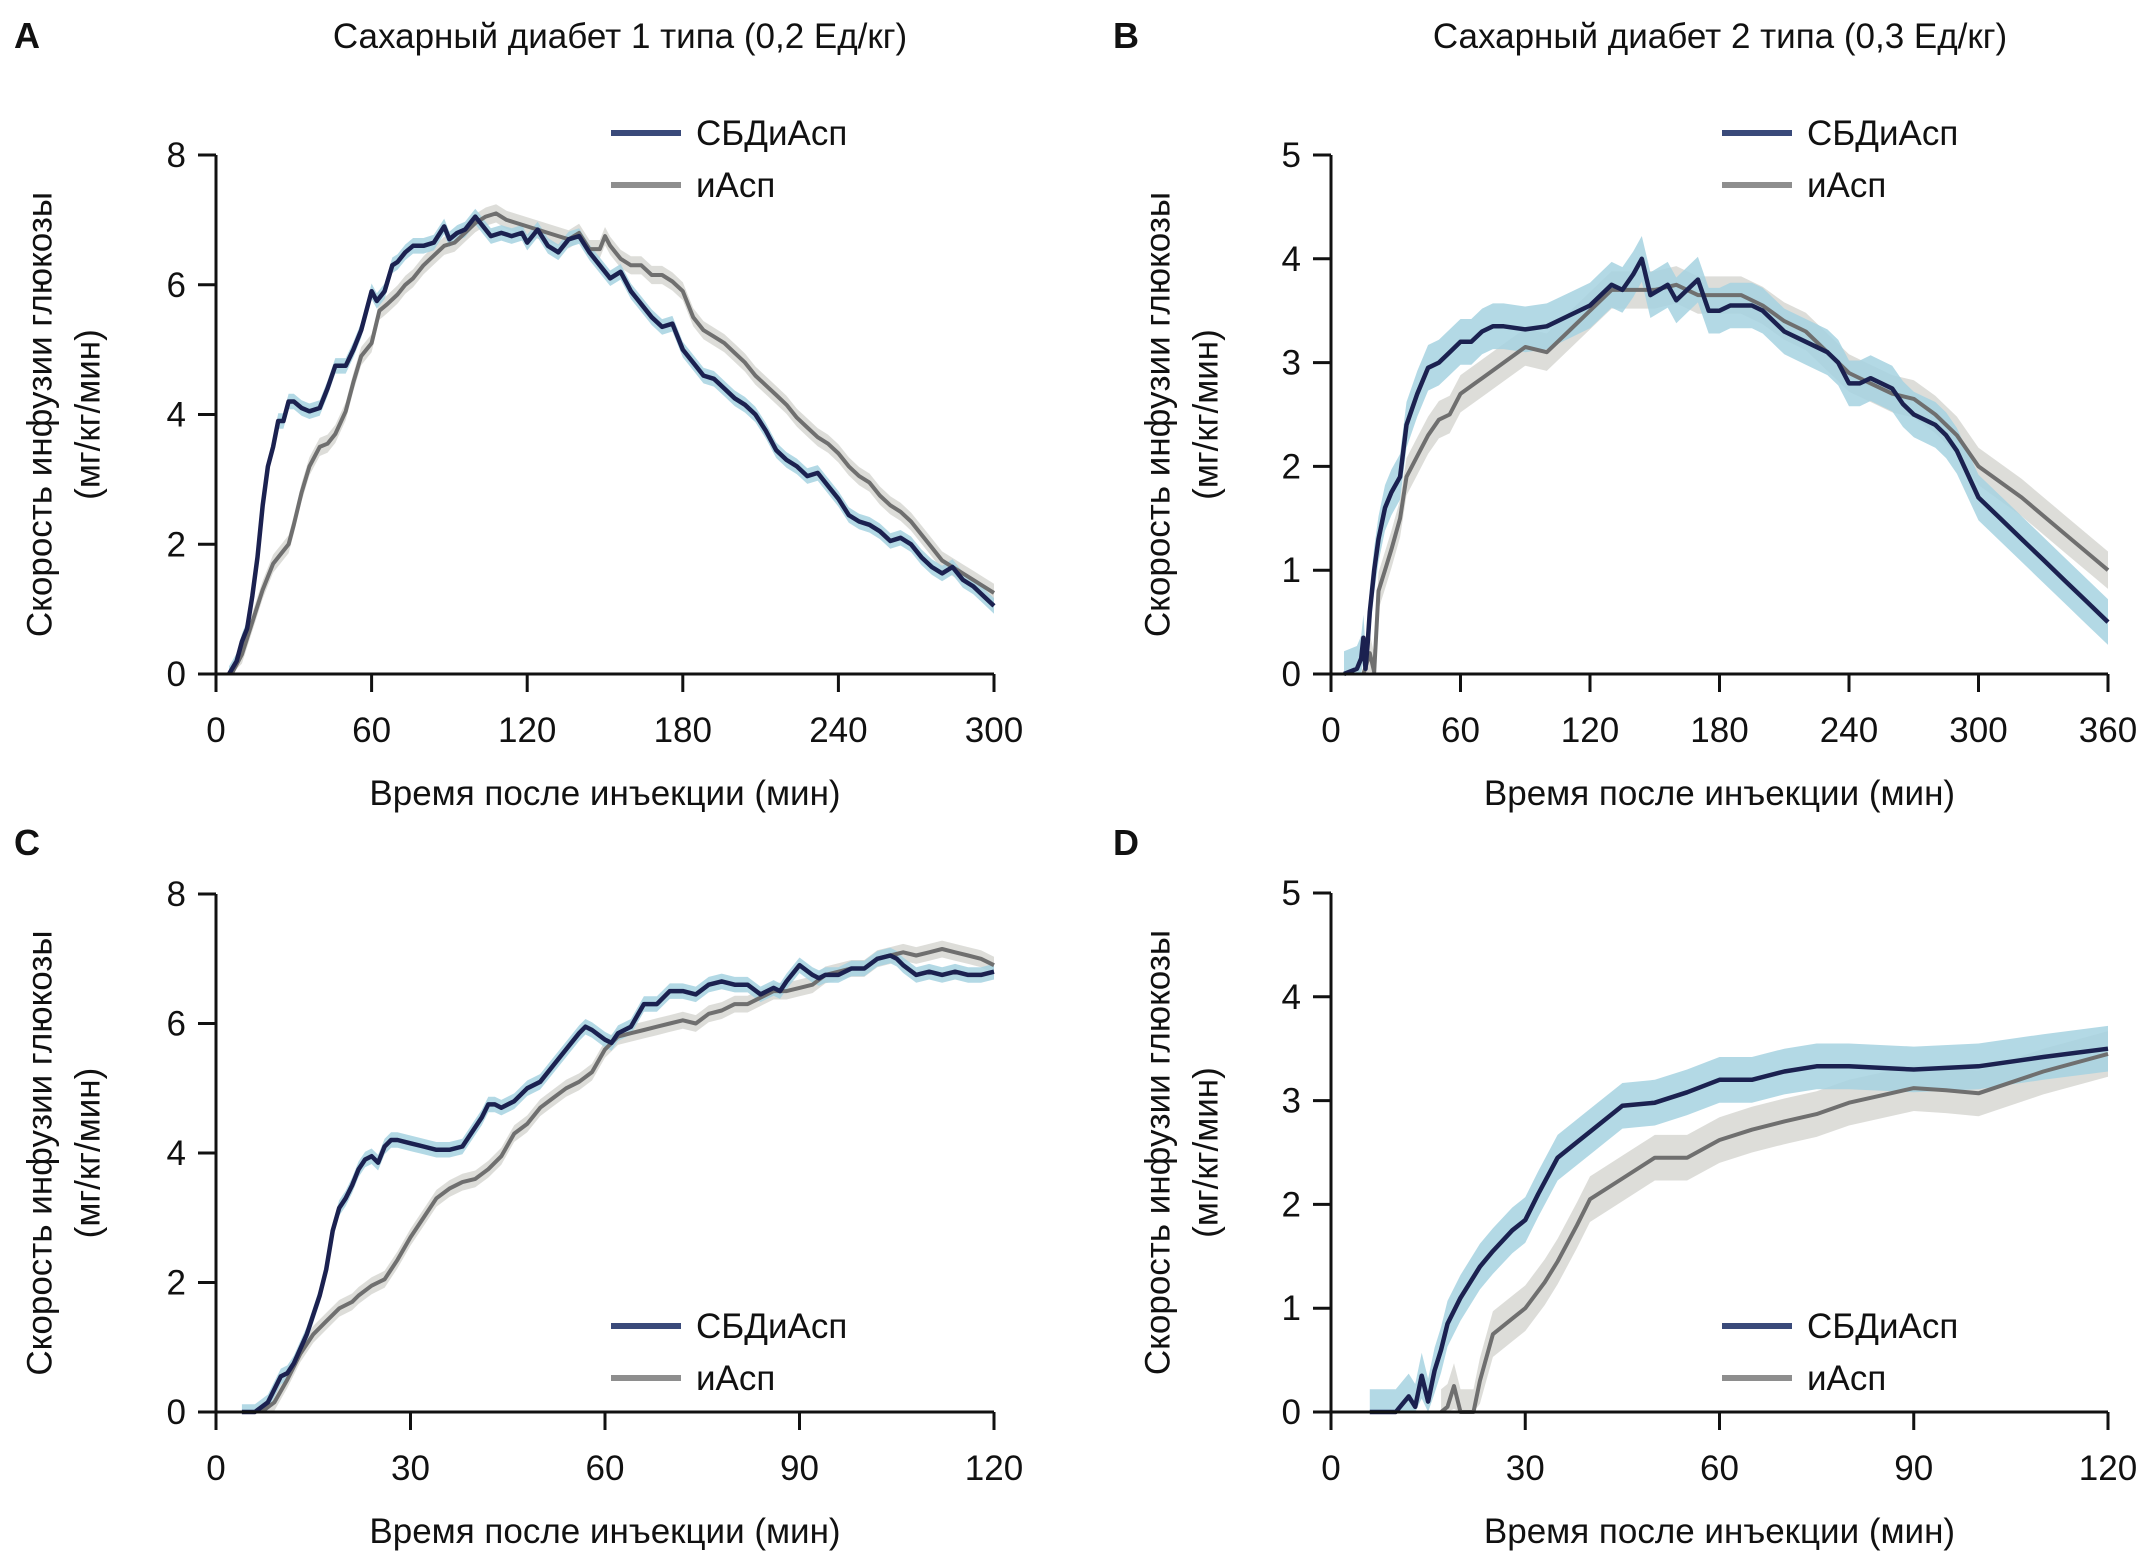  What do you see at coordinates (2108, 730) in the screenshot?
I see `x-tick-label: 360` at bounding box center [2108, 730].